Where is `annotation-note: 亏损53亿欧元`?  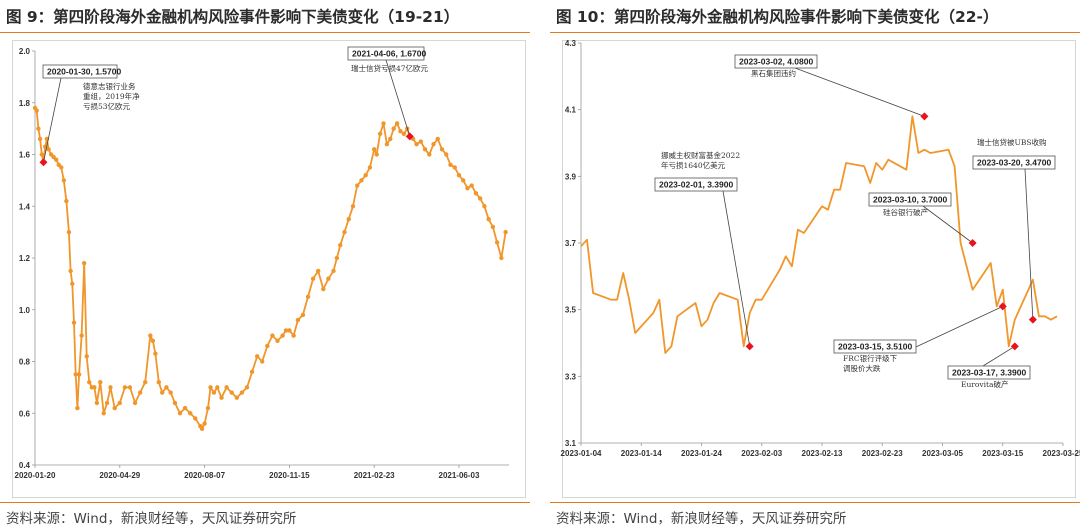 annotation-note: 亏损53亿欧元 is located at coordinates (107, 106).